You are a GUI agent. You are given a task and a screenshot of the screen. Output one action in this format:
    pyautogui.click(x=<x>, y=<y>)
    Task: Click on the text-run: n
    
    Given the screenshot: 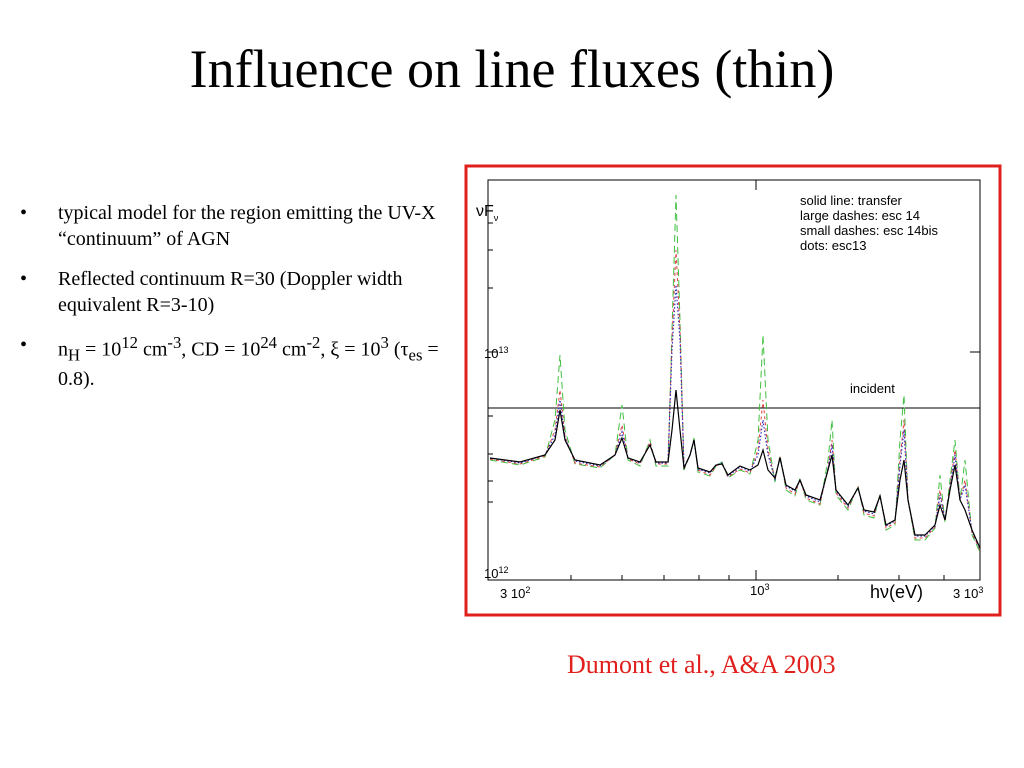 What is the action you would take?
    pyautogui.click(x=63, y=349)
    